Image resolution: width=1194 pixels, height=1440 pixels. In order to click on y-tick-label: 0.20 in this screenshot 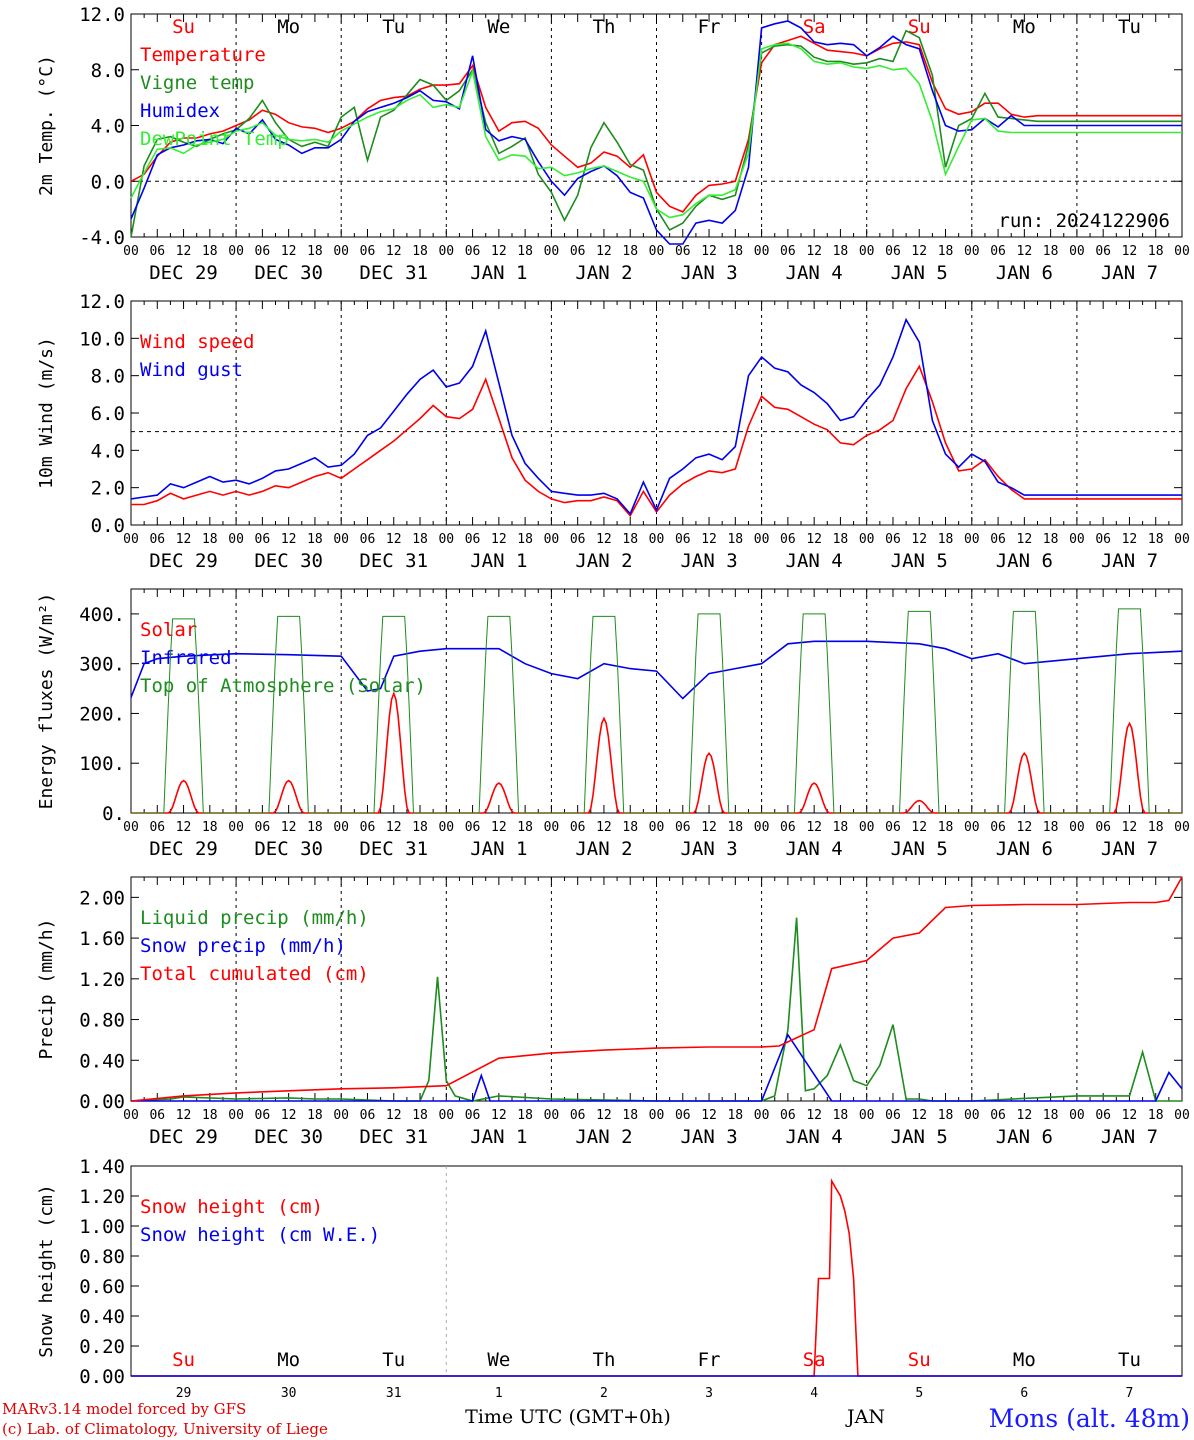, I will do `click(102, 1347)`.